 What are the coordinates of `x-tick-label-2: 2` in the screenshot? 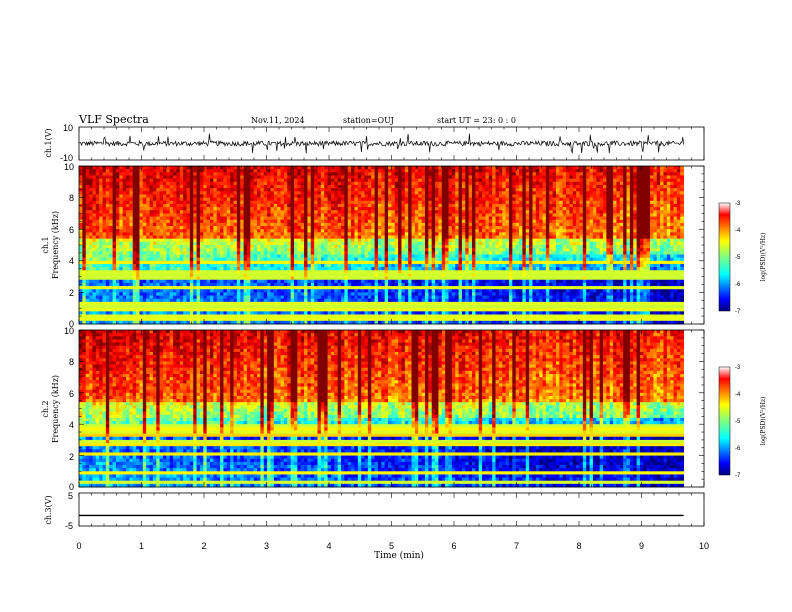 It's located at (203, 546).